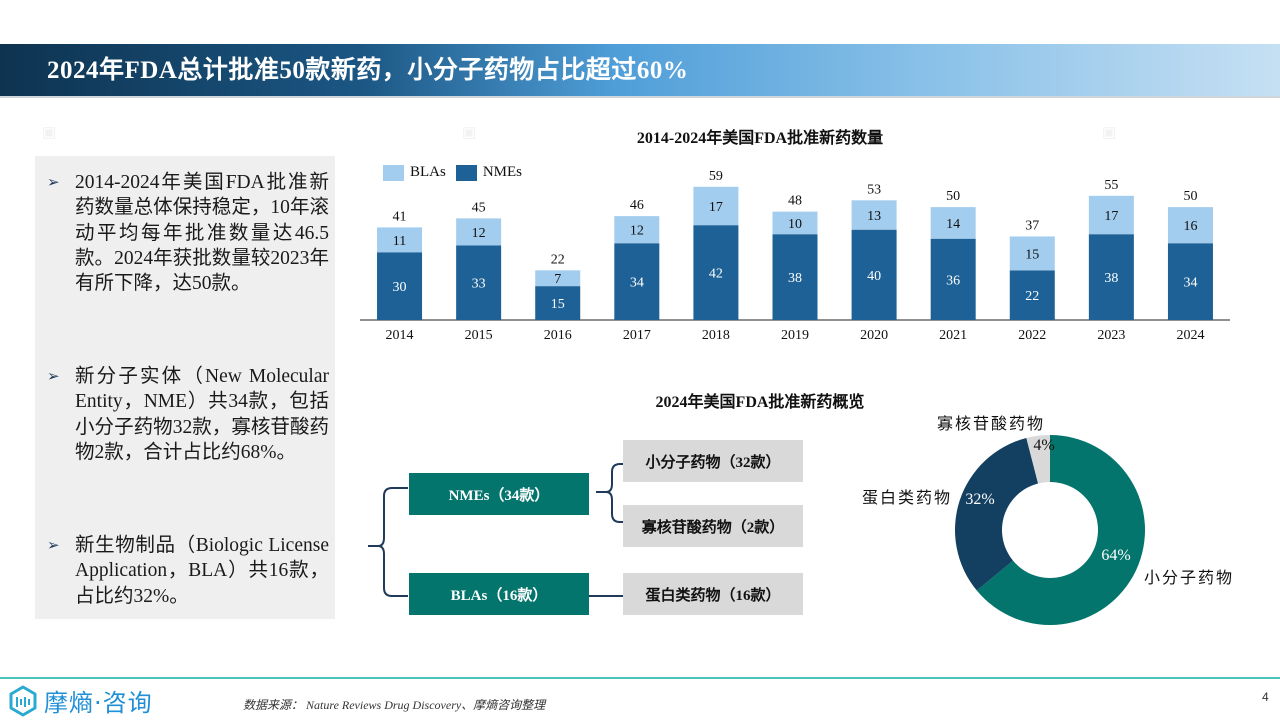  What do you see at coordinates (499, 494) in the screenshot?
I see `nmes-node: NMEs（34款）` at bounding box center [499, 494].